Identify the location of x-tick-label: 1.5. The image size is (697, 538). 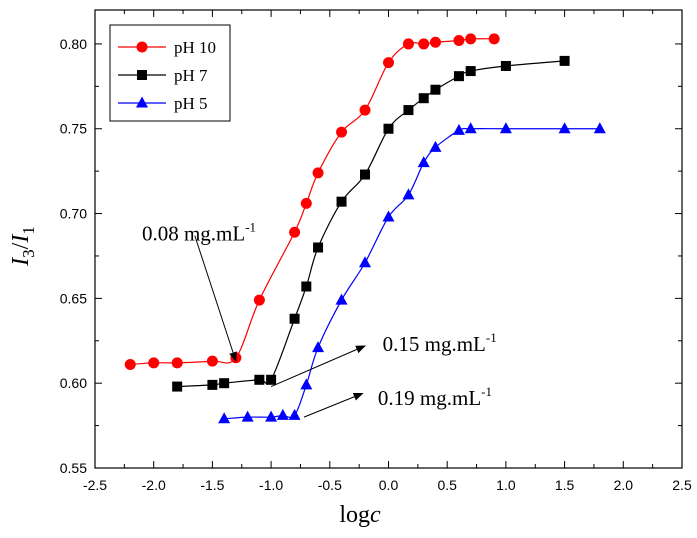
(565, 485).